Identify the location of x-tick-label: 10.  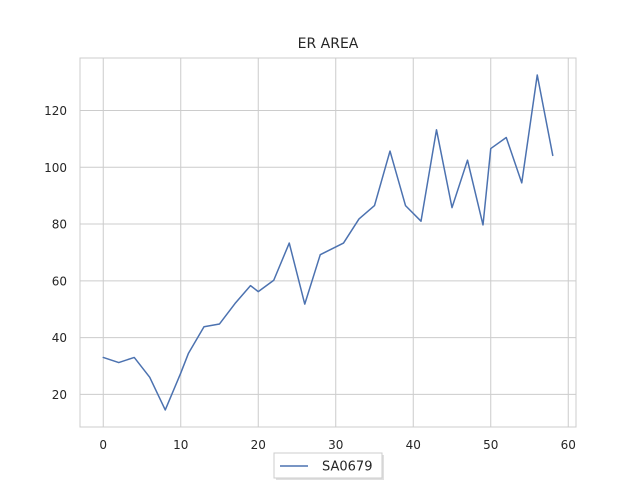
(180, 445).